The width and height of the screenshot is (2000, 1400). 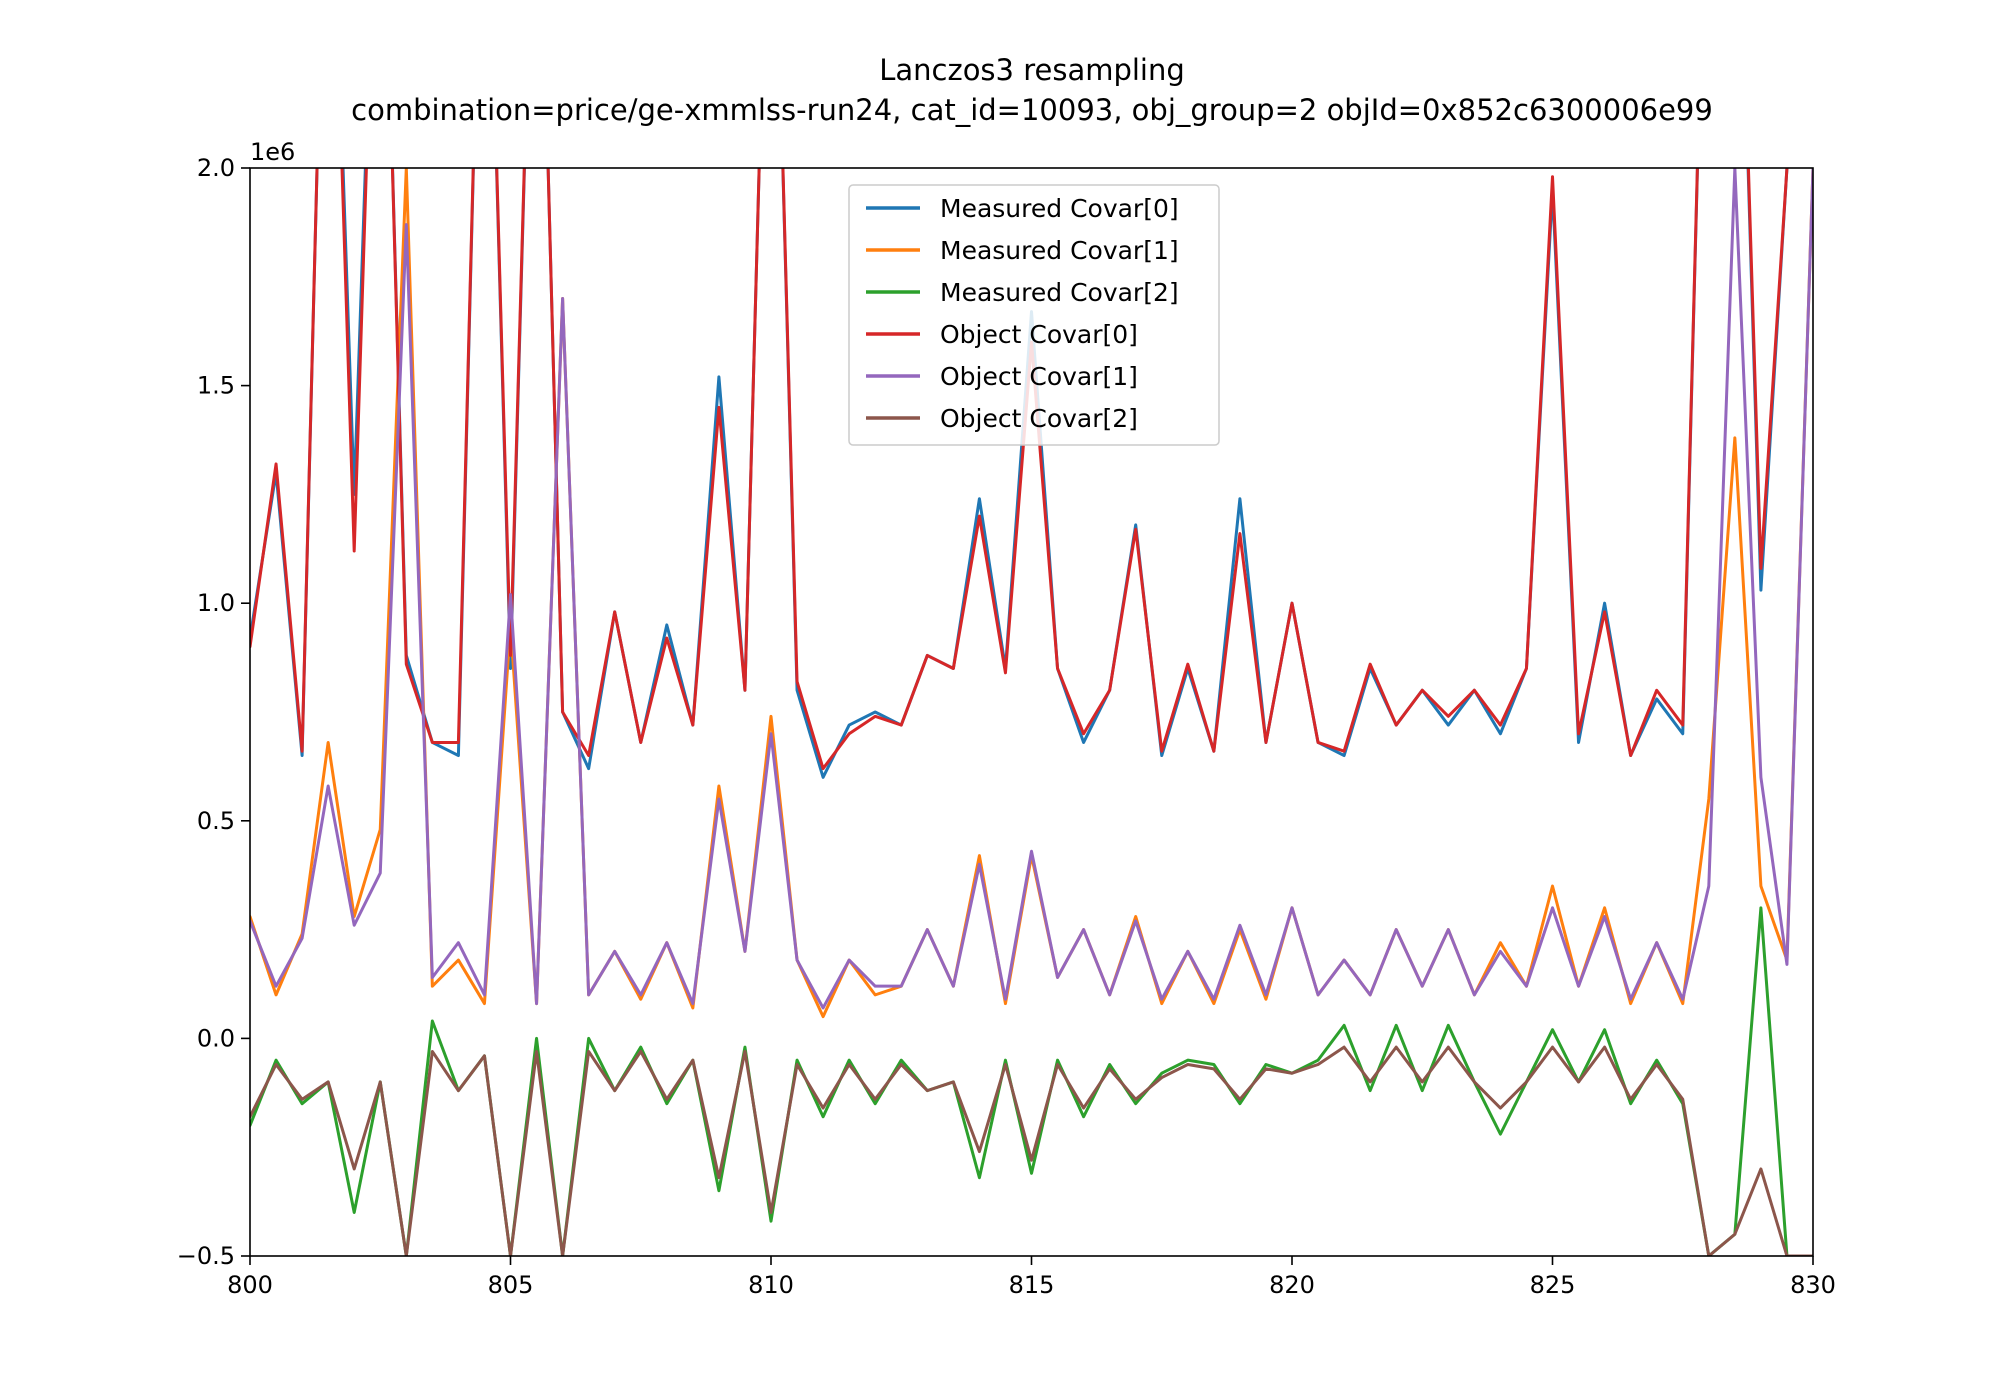 I want to click on x-tick-label: 800, so click(x=250, y=1285).